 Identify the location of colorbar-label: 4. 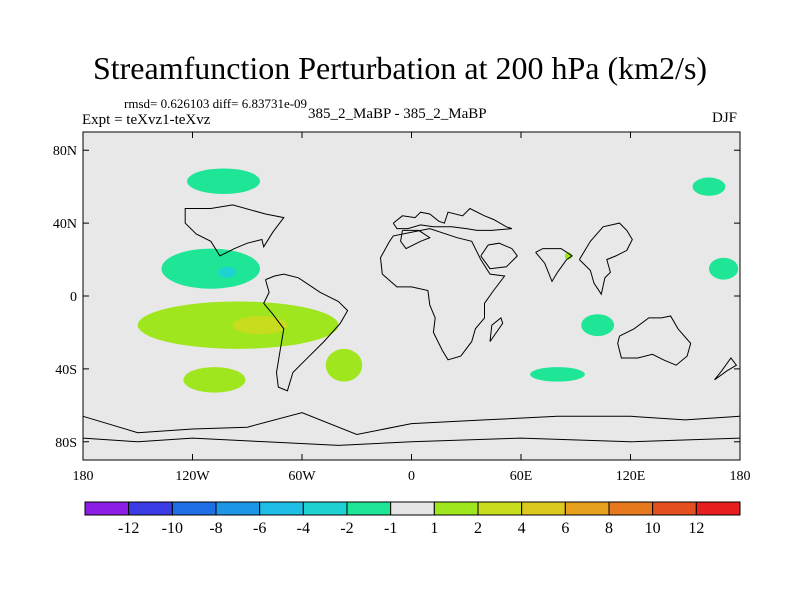
(522, 528).